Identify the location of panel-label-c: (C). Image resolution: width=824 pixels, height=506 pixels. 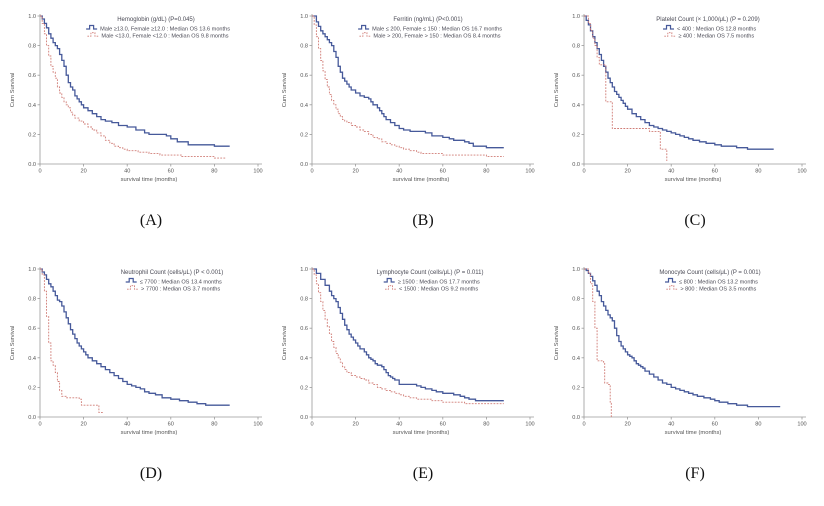
(695, 220).